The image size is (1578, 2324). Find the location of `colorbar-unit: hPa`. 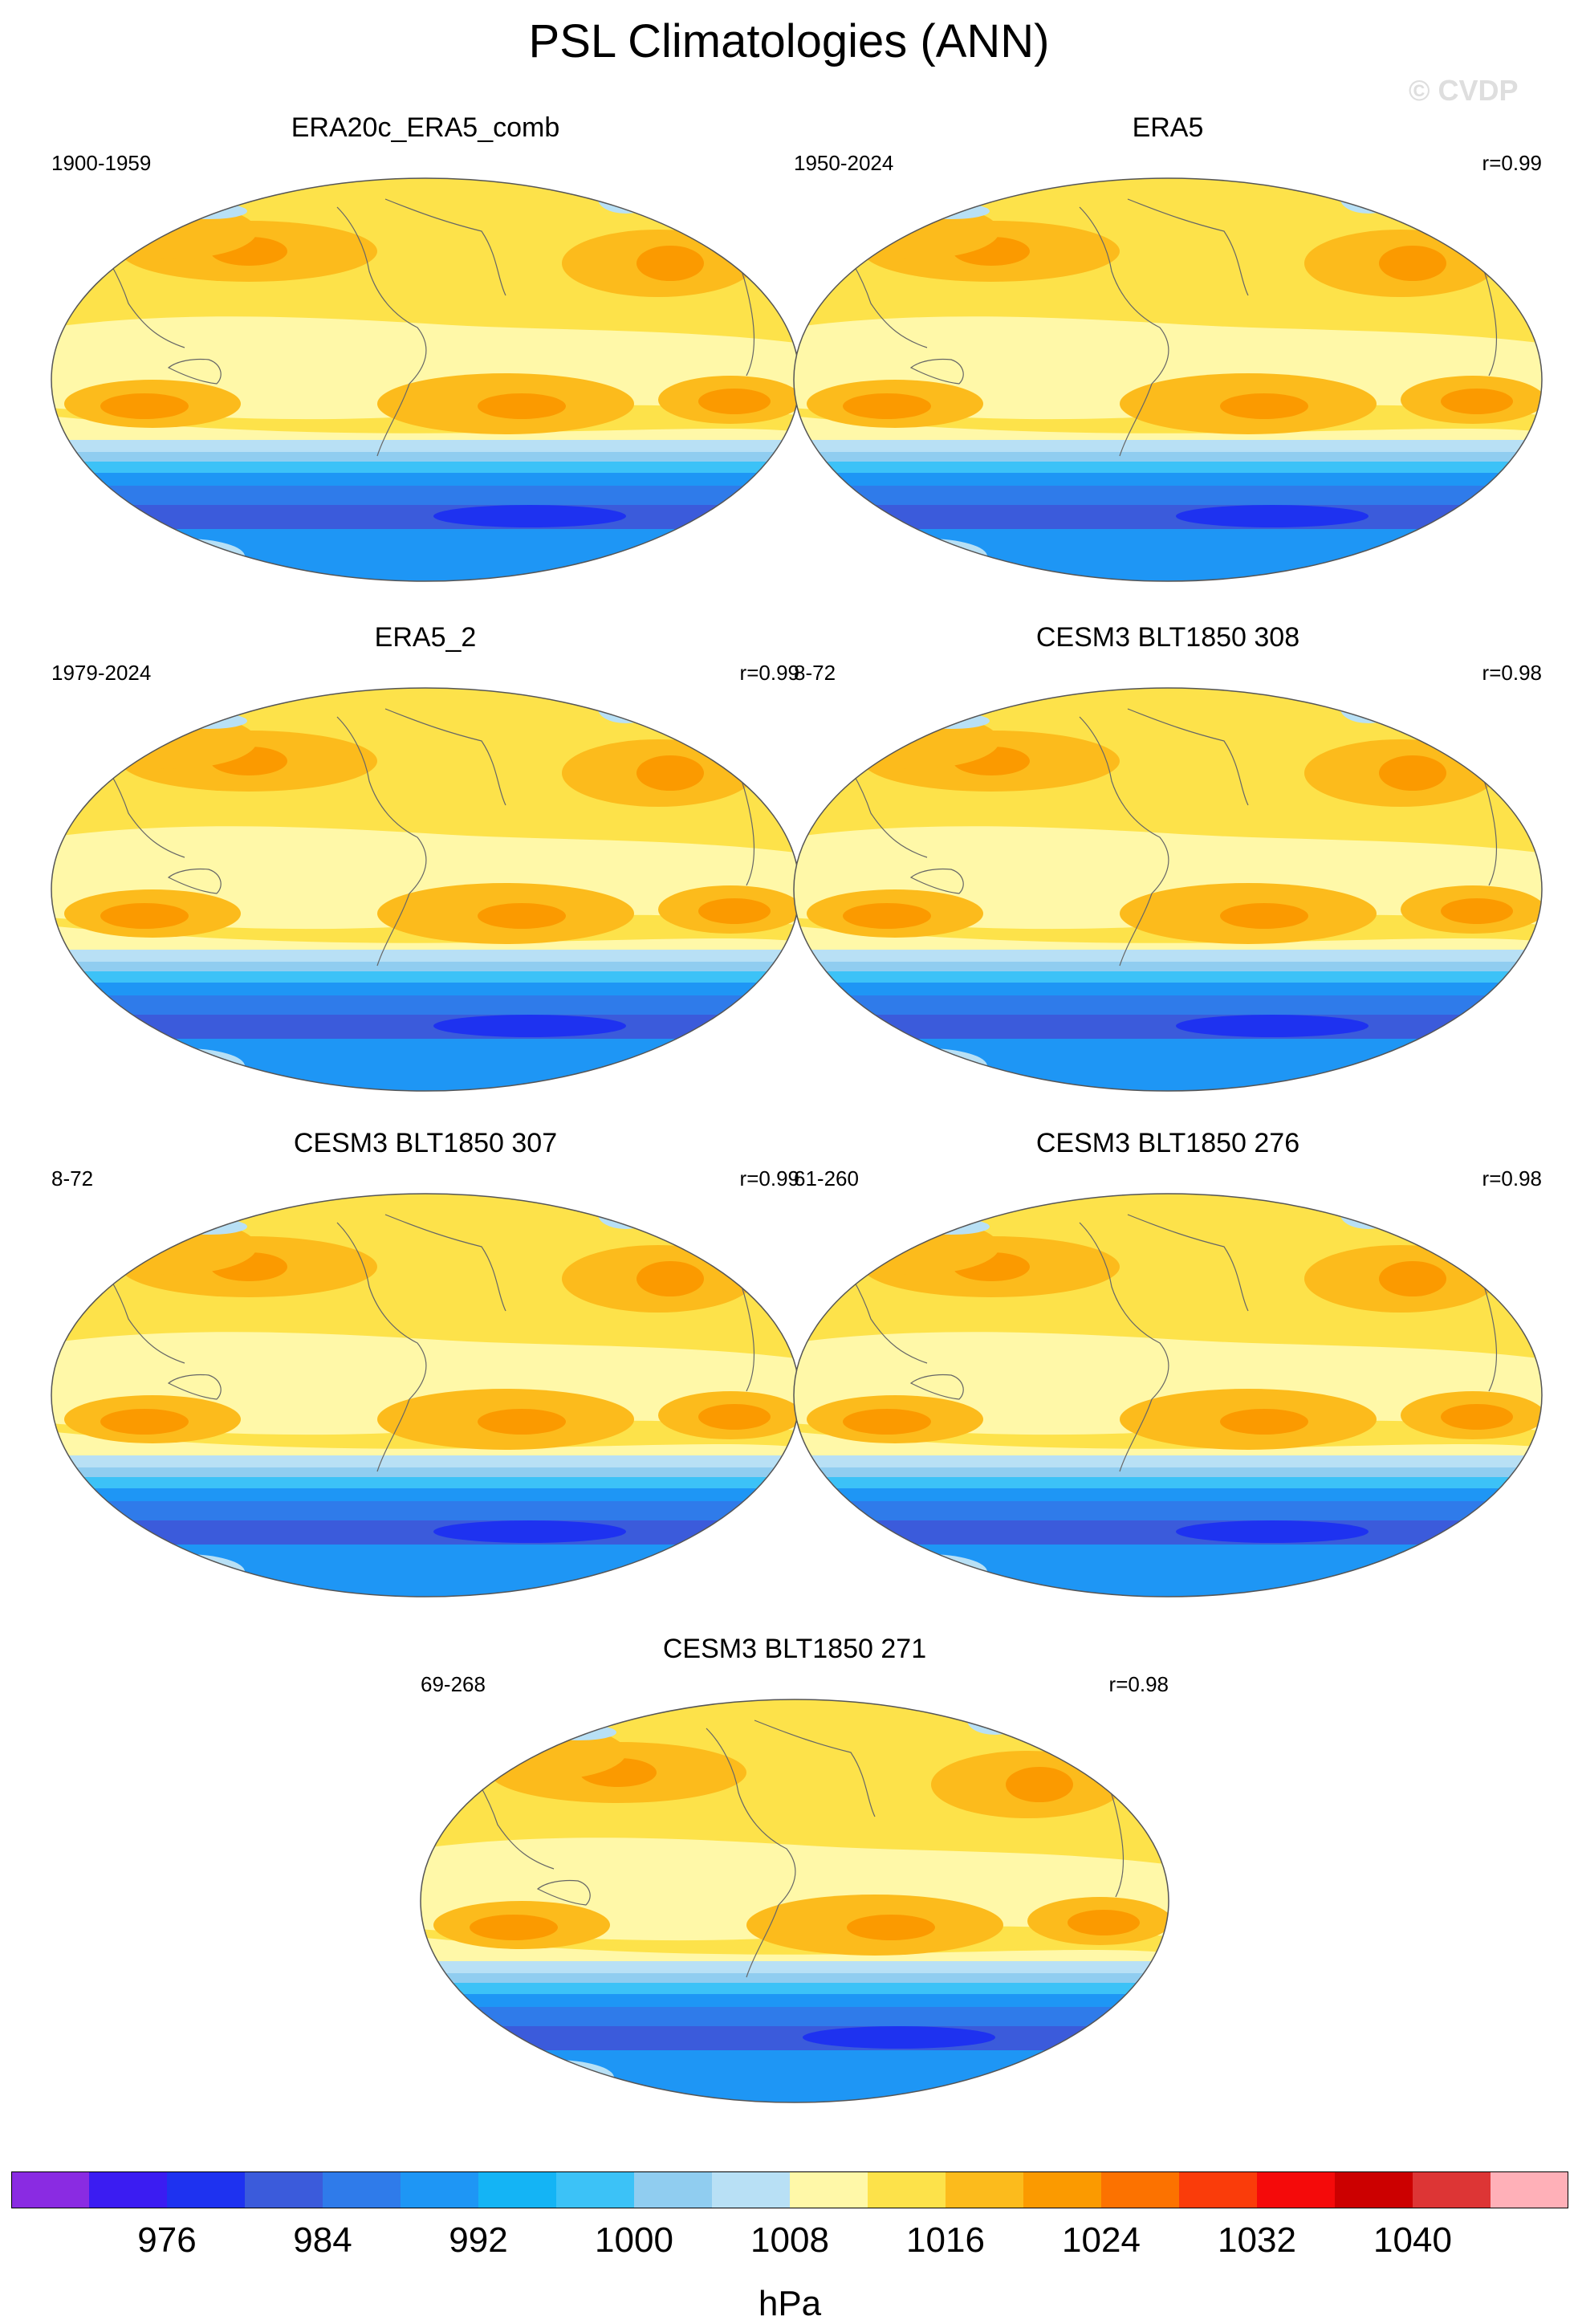

colorbar-unit: hPa is located at coordinates (790, 2303).